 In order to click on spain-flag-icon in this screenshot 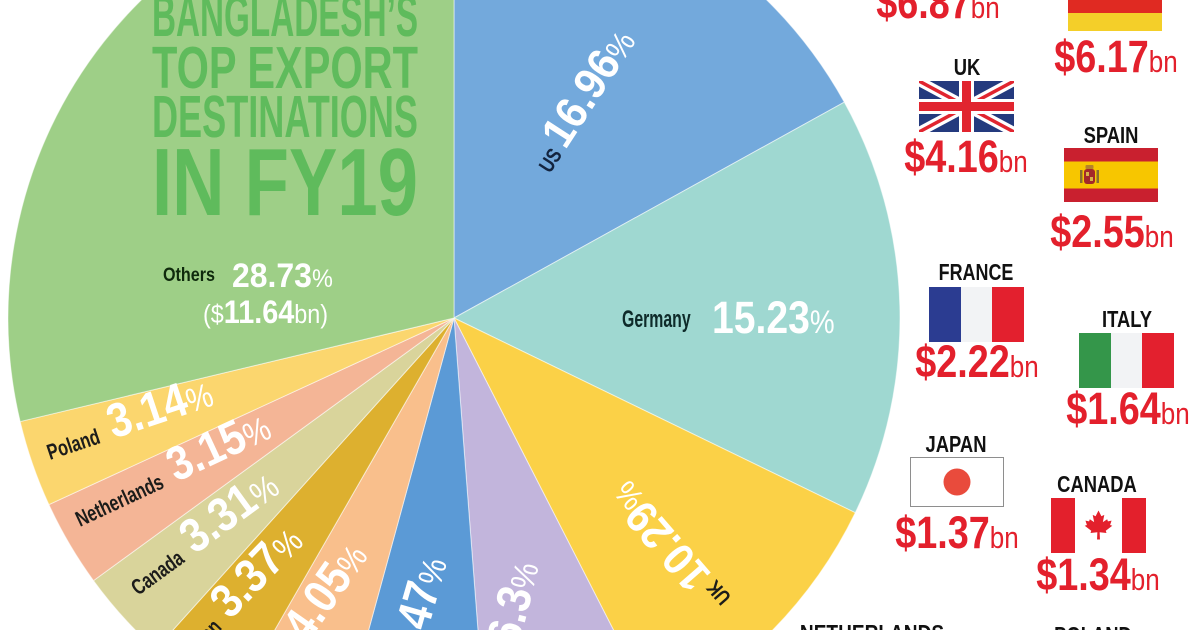, I will do `click(1111, 175)`.